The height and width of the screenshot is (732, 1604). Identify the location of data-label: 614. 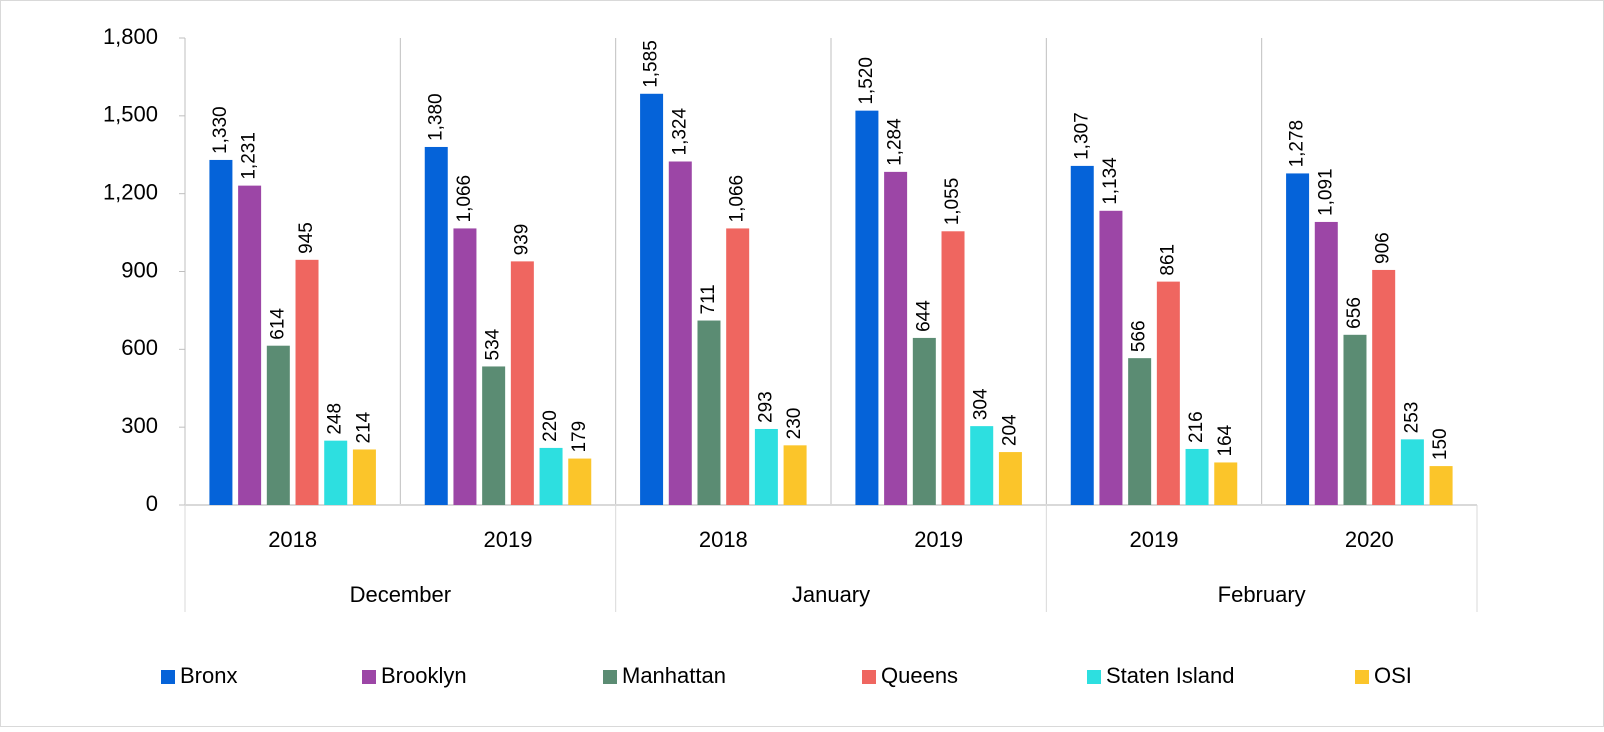
(277, 324).